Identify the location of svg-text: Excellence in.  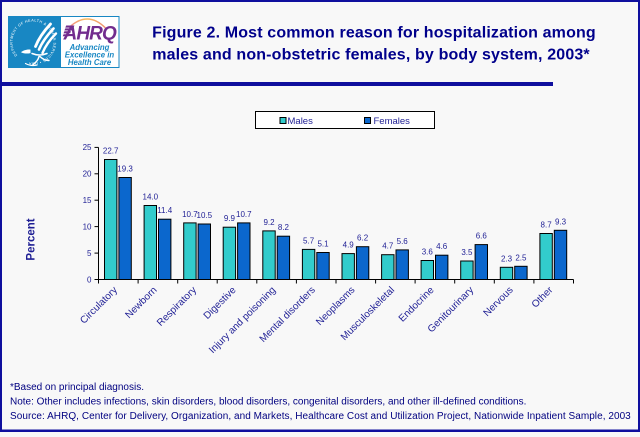
(90, 55).